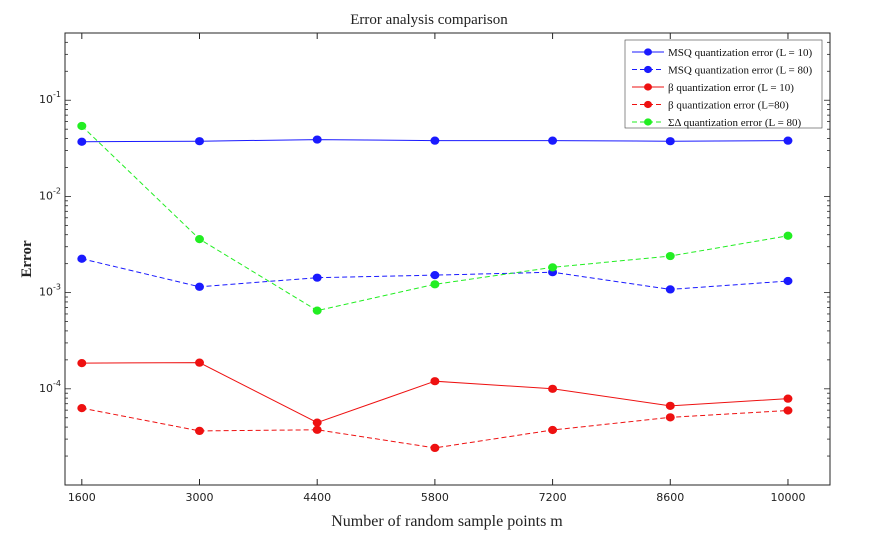 This screenshot has width=872, height=545. I want to click on legend-box, so click(723, 84).